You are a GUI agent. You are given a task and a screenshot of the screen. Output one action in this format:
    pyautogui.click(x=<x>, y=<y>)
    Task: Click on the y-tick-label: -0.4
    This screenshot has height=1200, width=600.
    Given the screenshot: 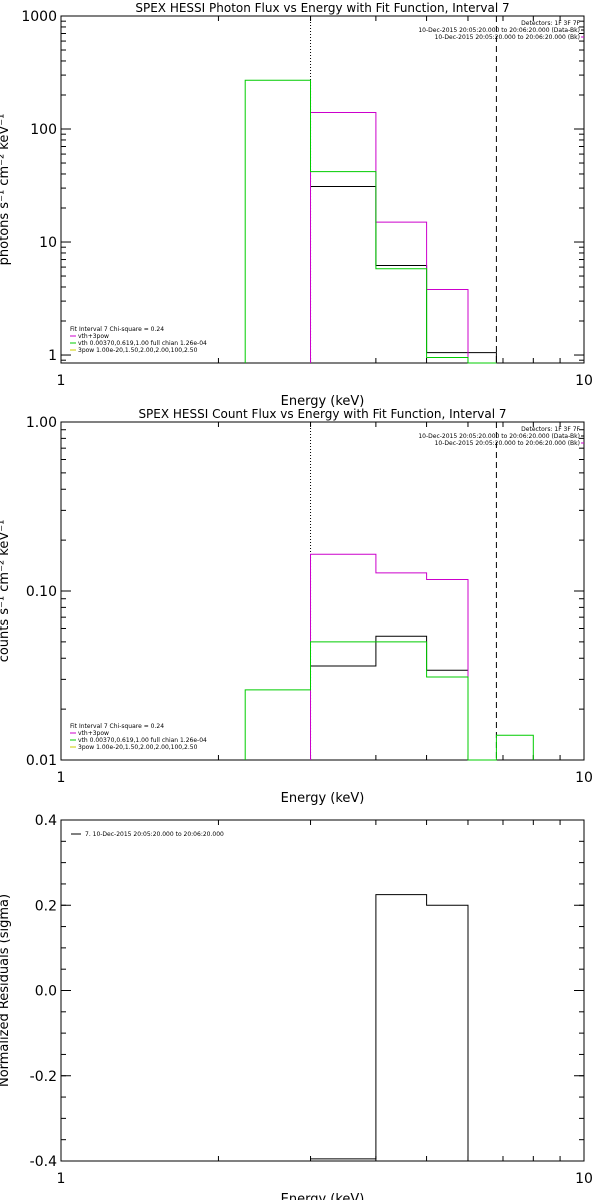 What is the action you would take?
    pyautogui.click(x=43, y=1162)
    